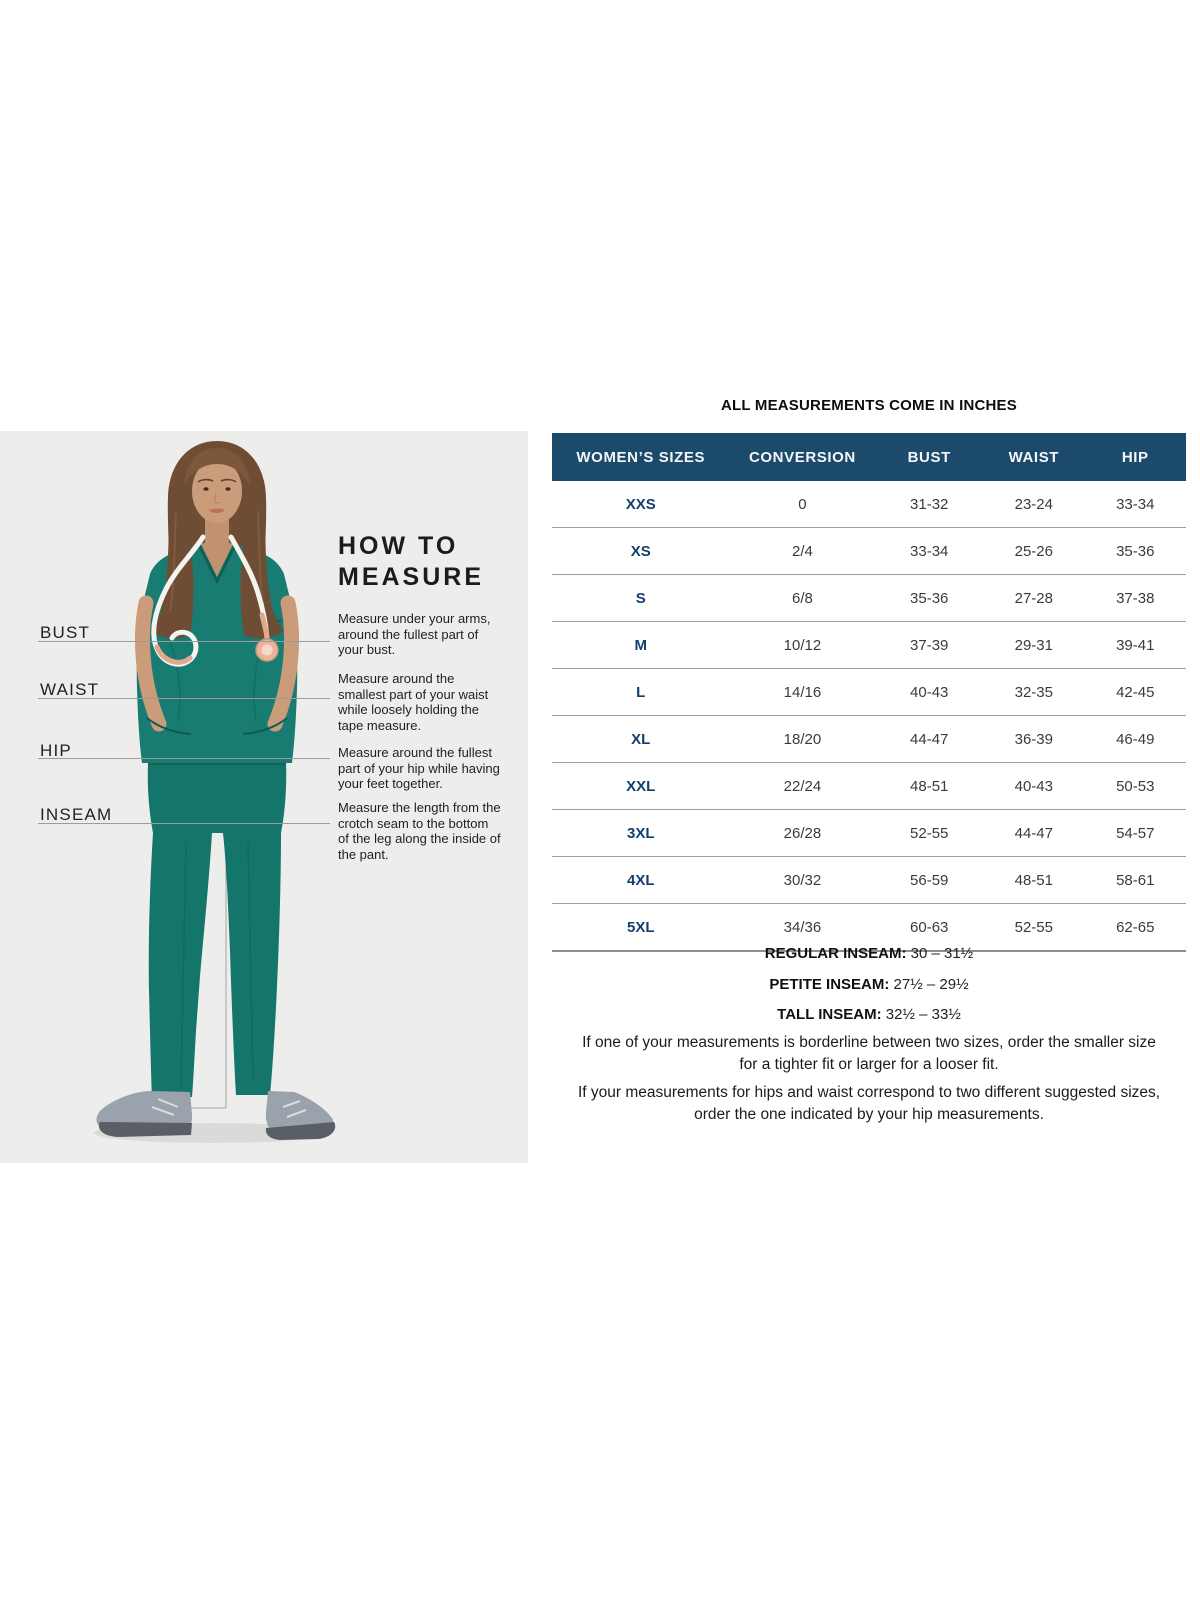 The height and width of the screenshot is (1600, 1200). I want to click on hip-cell: 46-49, so click(1135, 739).